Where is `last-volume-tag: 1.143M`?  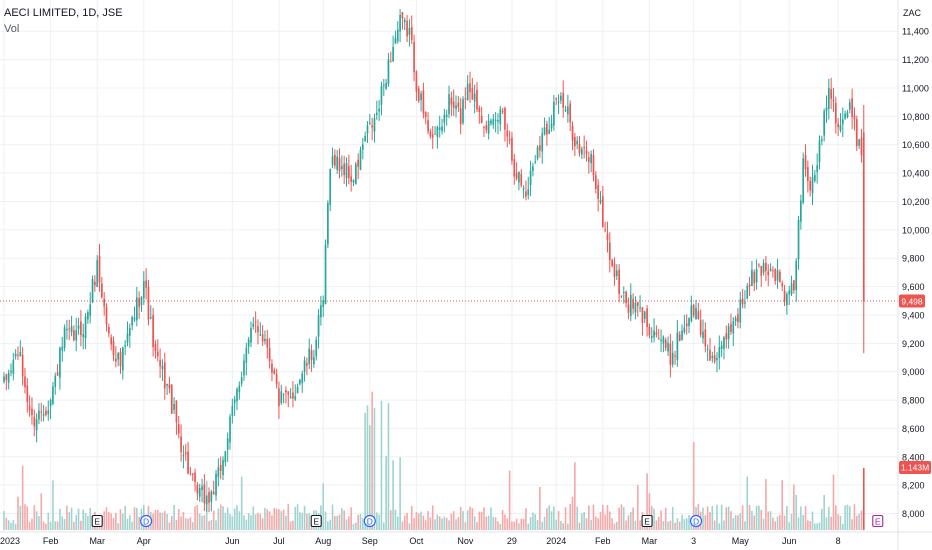 last-volume-tag: 1.143M is located at coordinates (915, 467).